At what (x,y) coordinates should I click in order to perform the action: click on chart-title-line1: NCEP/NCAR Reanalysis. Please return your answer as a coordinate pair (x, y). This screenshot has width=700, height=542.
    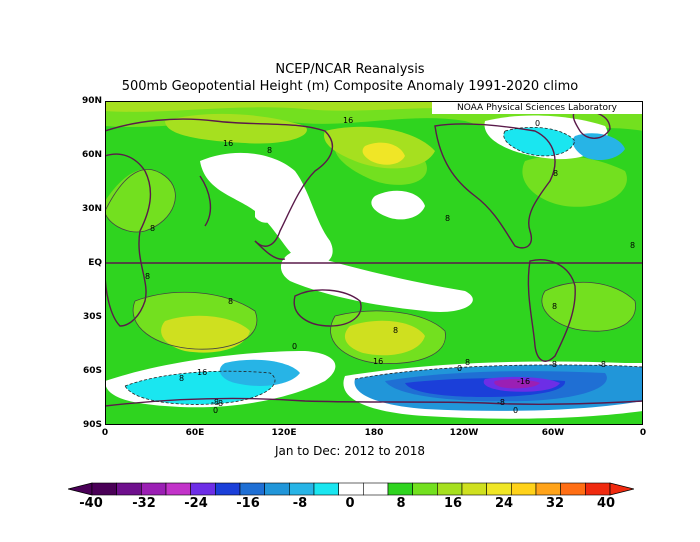
    Looking at the image, I should click on (350, 69).